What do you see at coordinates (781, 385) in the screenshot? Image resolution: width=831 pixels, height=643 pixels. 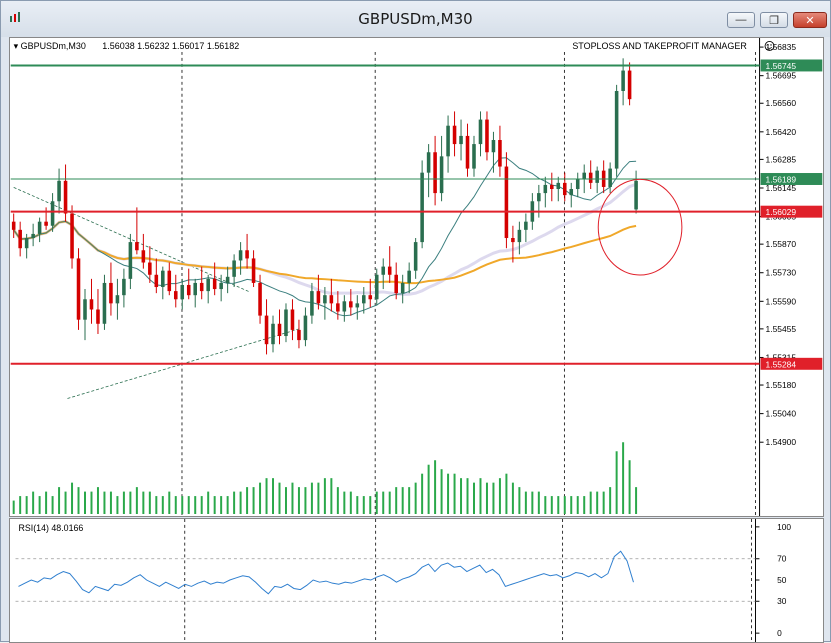 I see `price-tick-label: 1.55180` at bounding box center [781, 385].